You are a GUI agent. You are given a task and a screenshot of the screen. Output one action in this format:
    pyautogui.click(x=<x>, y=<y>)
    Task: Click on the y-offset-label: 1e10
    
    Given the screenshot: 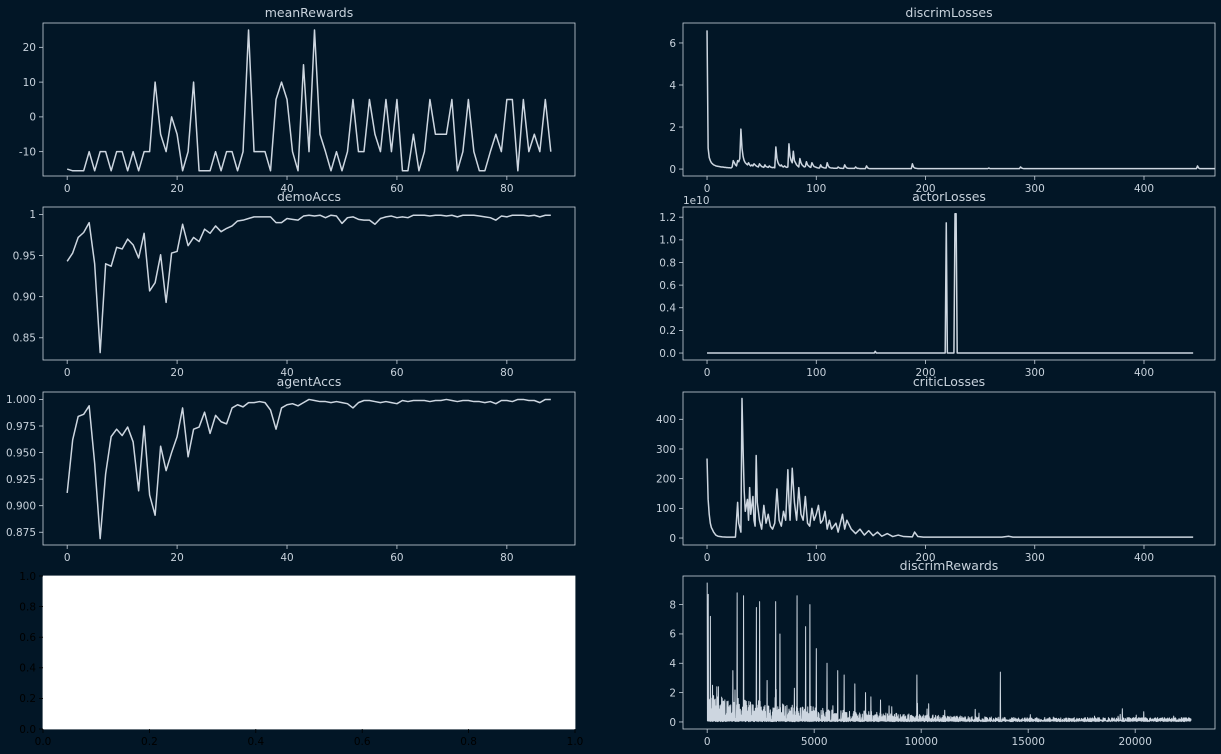 What is the action you would take?
    pyautogui.click(x=696, y=201)
    